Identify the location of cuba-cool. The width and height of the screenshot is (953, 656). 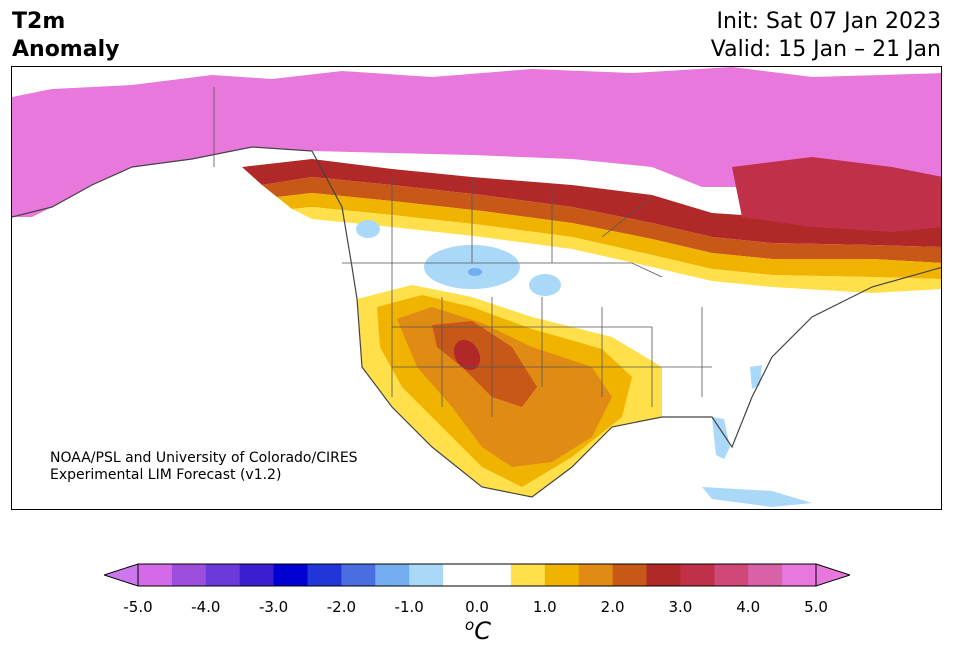
(757, 497).